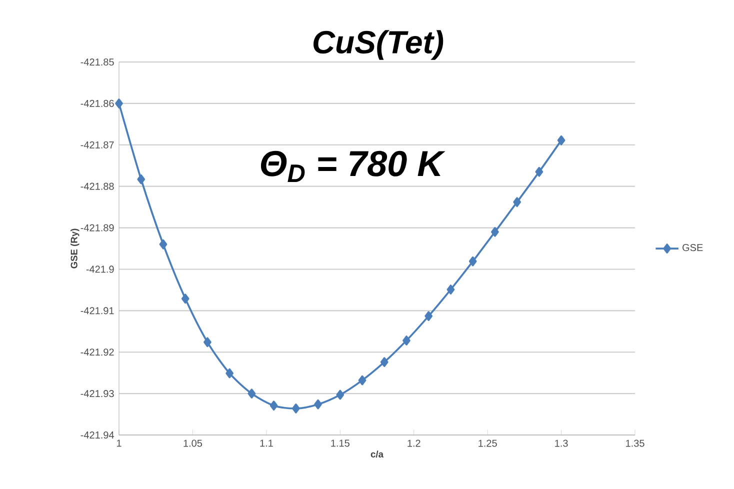 The height and width of the screenshot is (489, 734). Describe the element at coordinates (377, 454) in the screenshot. I see `x-axis-title: c/a` at that location.